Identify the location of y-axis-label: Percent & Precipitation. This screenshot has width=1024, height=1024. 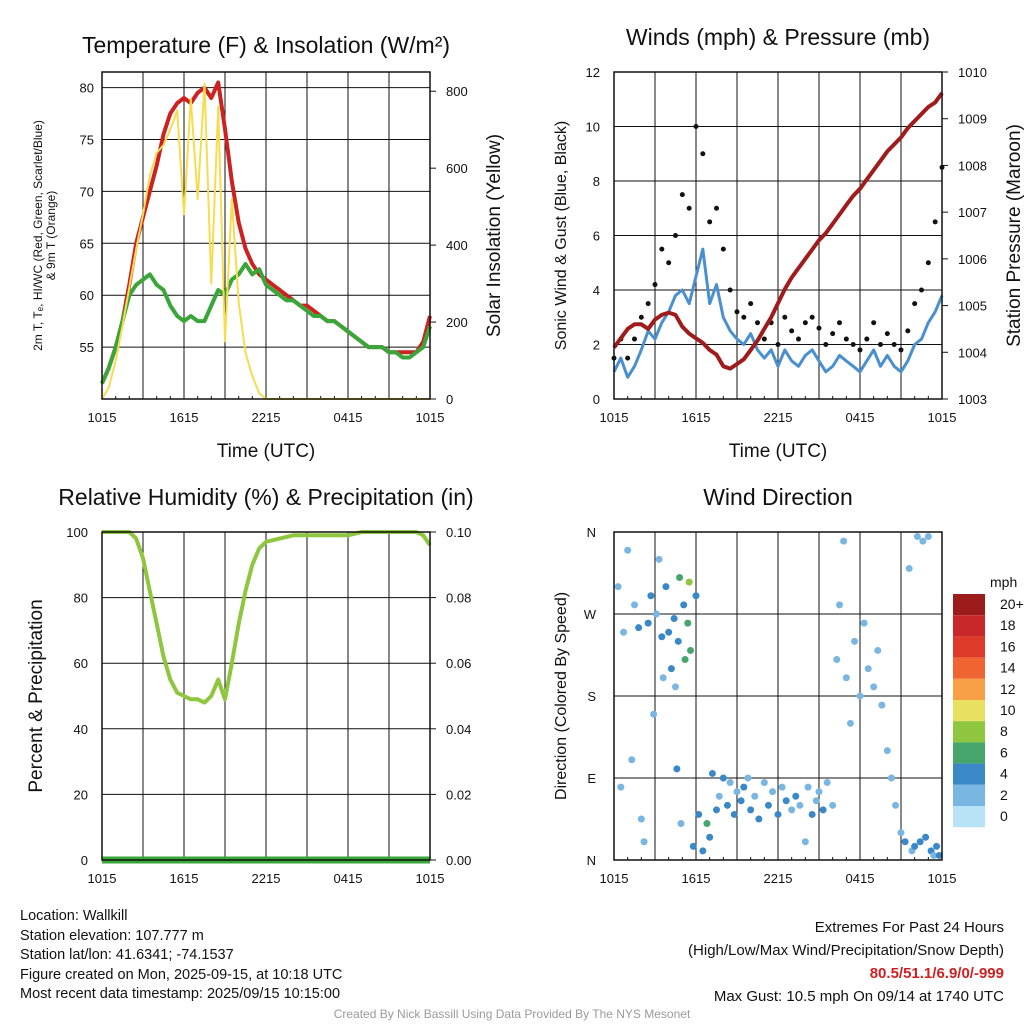
(36, 695).